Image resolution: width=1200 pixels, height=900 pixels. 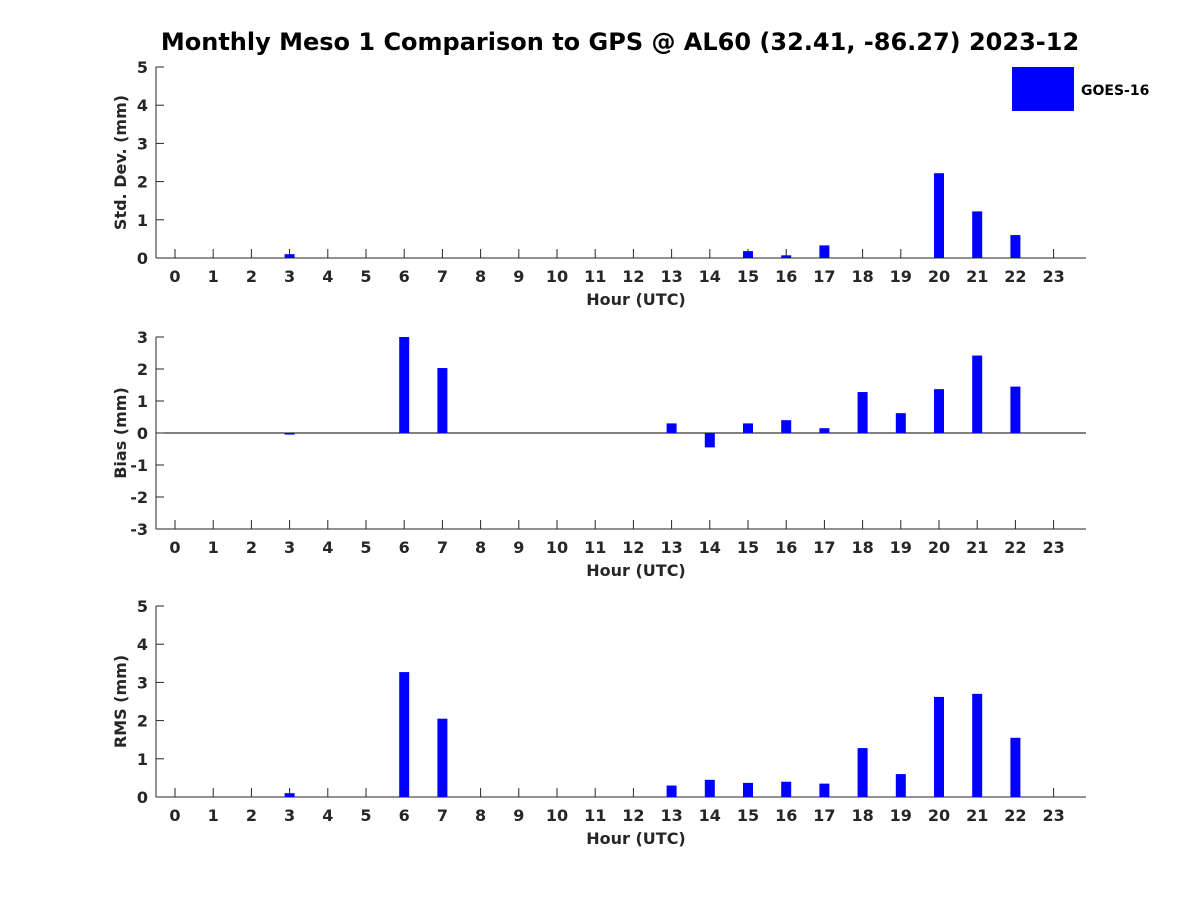 I want to click on panel3-x-tick-label: 2, so click(x=251, y=815).